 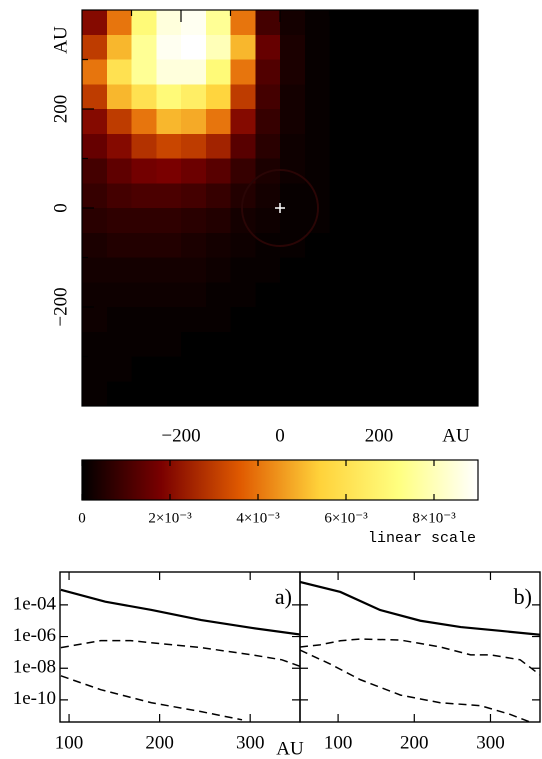 I want to click on x-tick-label: 300, so click(x=250, y=742).